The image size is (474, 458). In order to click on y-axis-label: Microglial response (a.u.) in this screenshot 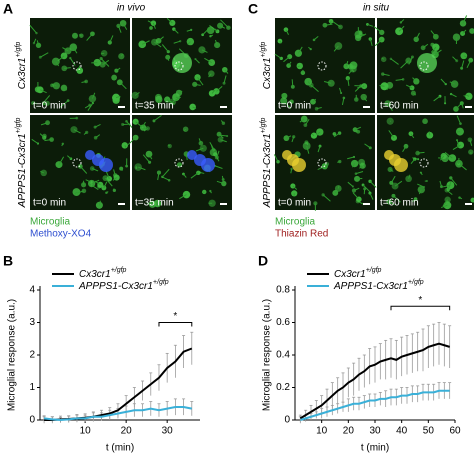, I will do `click(267, 355)`.